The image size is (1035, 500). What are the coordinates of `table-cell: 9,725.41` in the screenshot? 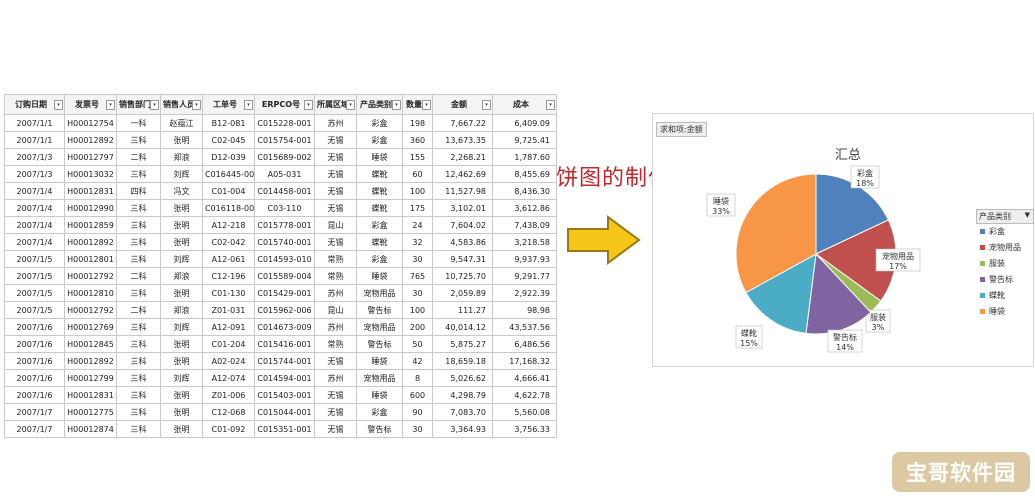 It's located at (524, 140).